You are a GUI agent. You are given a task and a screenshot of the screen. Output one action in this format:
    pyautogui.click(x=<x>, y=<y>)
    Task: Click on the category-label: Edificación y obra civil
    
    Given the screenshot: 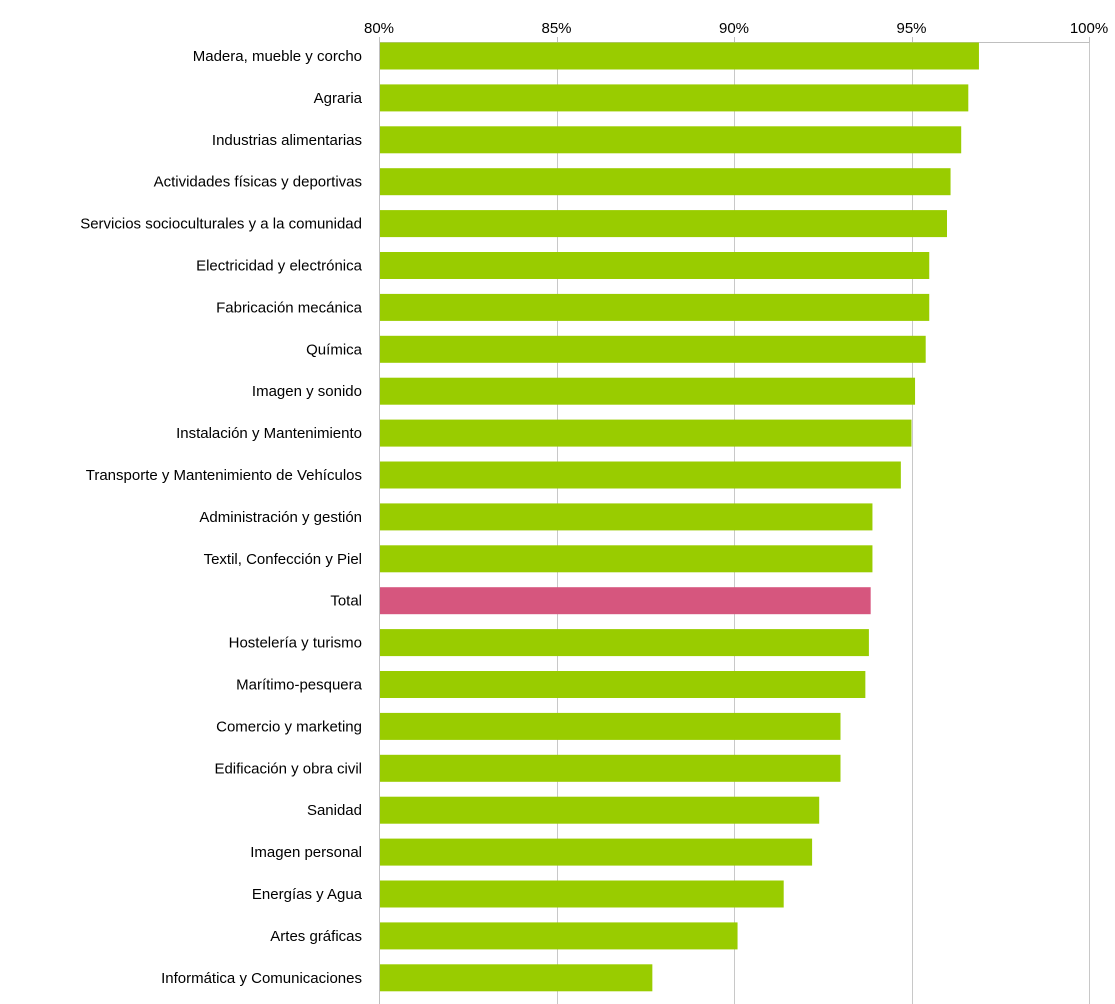 What is the action you would take?
    pyautogui.click(x=288, y=768)
    